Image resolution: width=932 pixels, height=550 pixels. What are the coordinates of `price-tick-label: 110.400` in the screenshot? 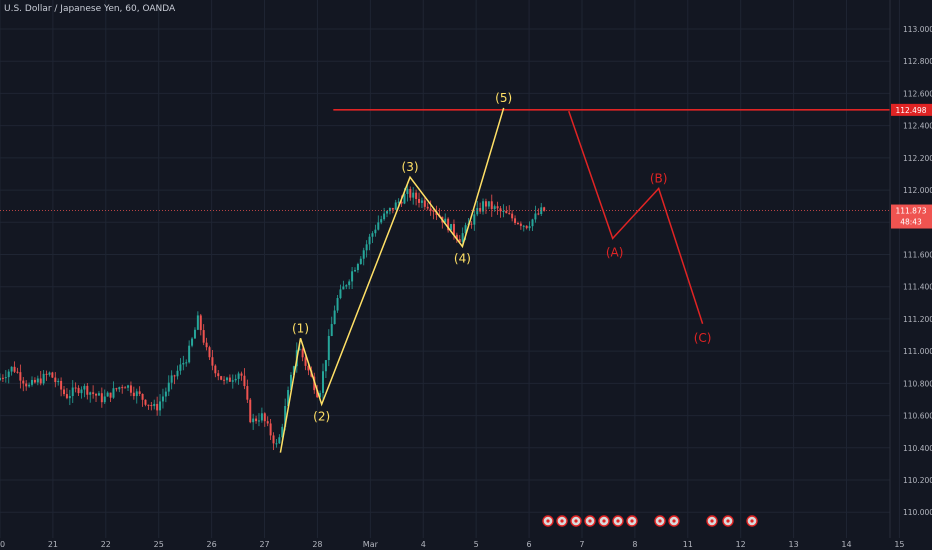 It's located at (917, 448).